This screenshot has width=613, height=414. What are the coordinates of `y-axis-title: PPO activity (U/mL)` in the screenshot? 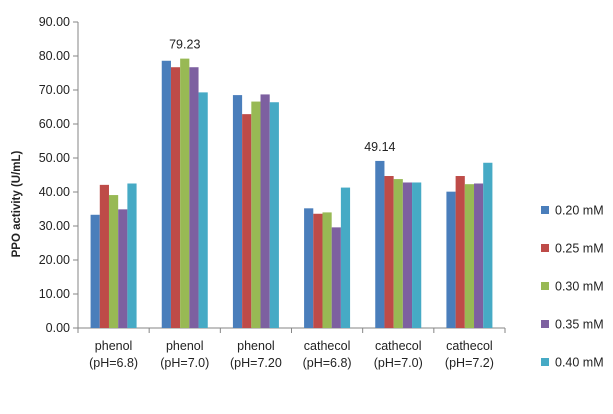 It's located at (17, 203).